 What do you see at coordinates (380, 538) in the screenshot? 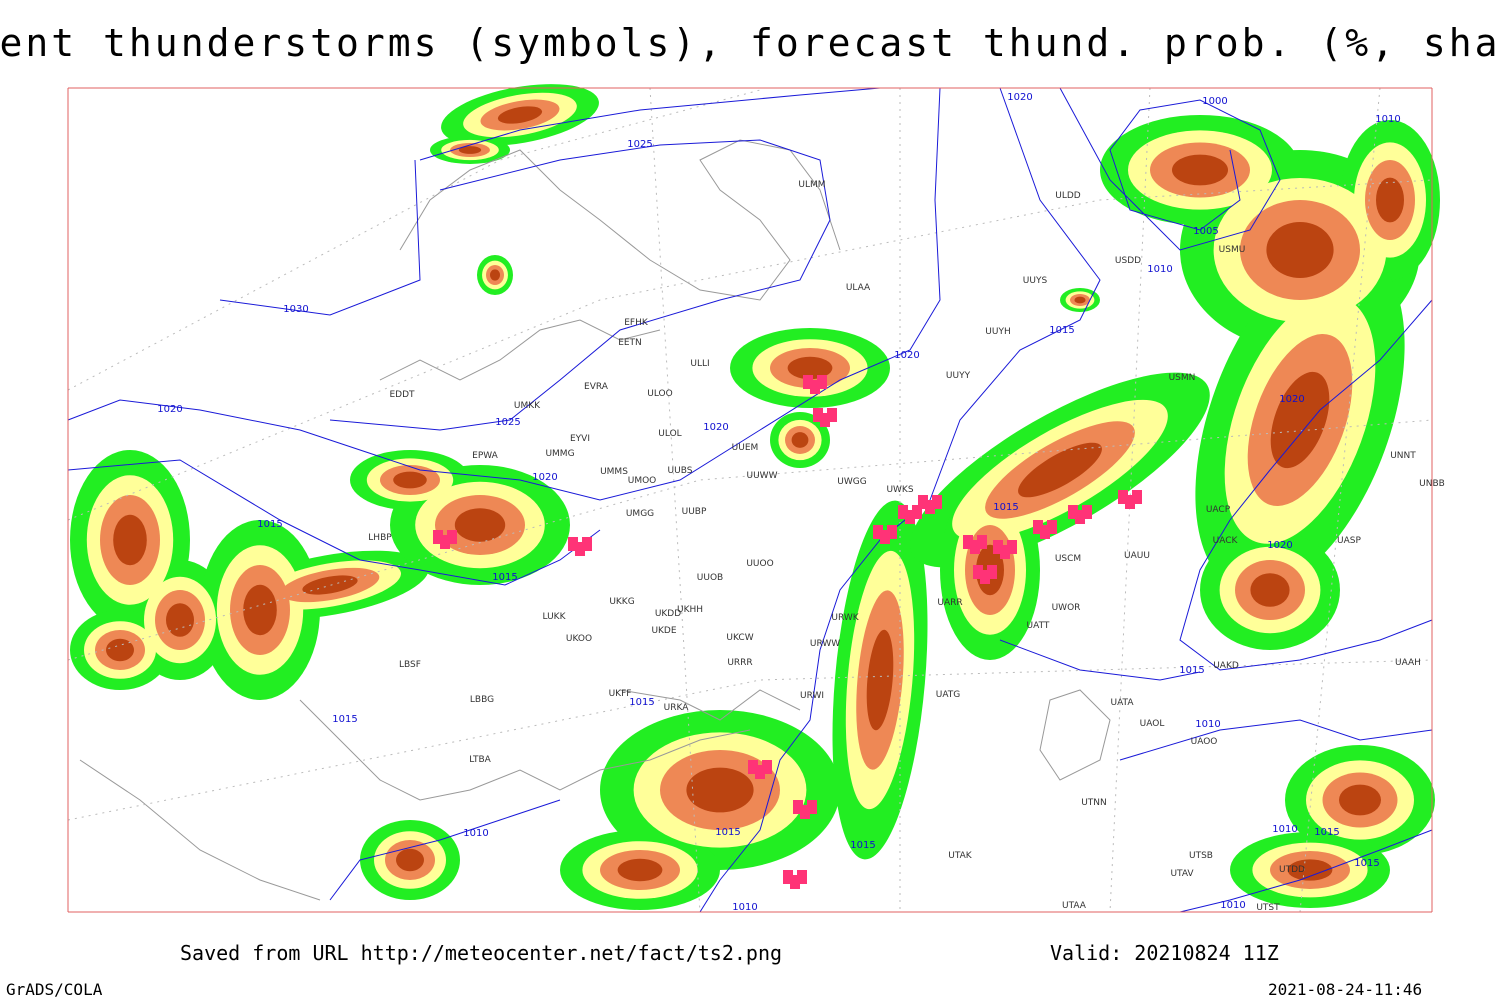
I see `station-label: LHBP` at bounding box center [380, 538].